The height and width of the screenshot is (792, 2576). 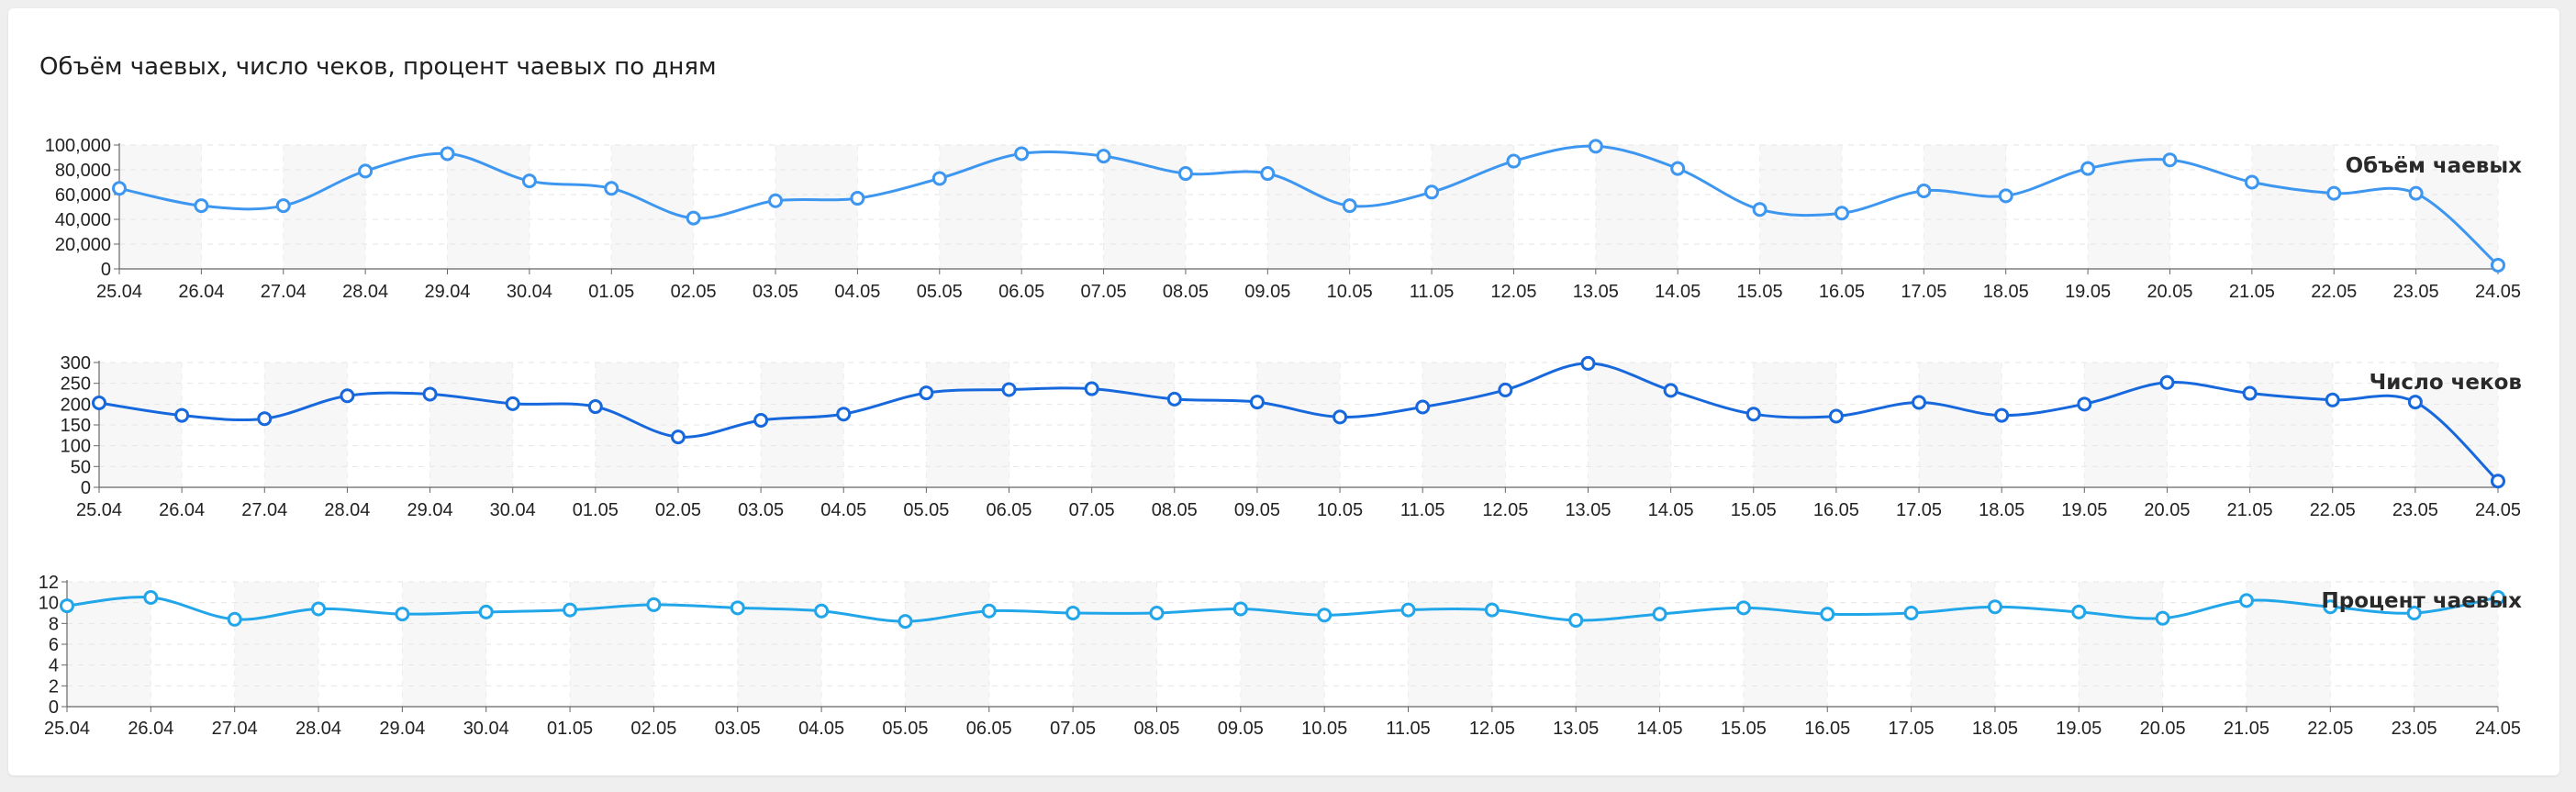 What do you see at coordinates (1283, 610) in the screenshot?
I see `series-line` at bounding box center [1283, 610].